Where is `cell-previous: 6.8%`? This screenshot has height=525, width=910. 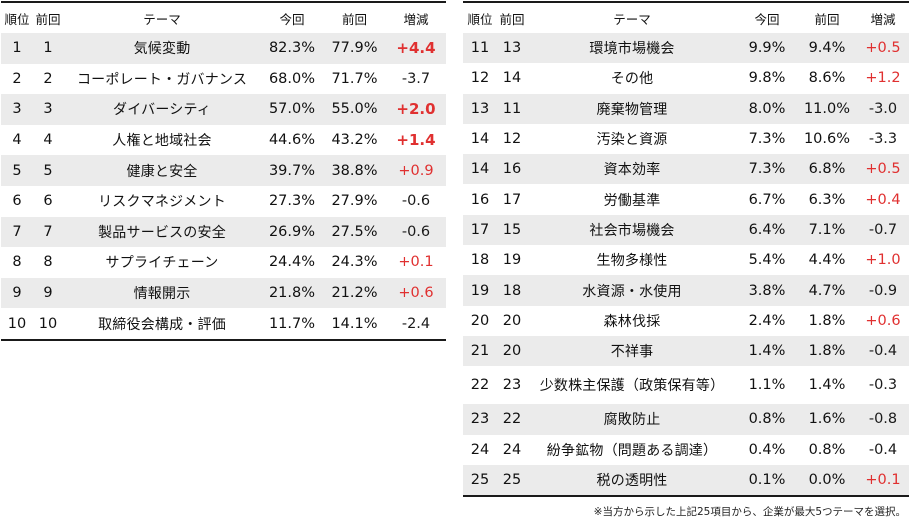 cell-previous: 6.8% is located at coordinates (827, 169).